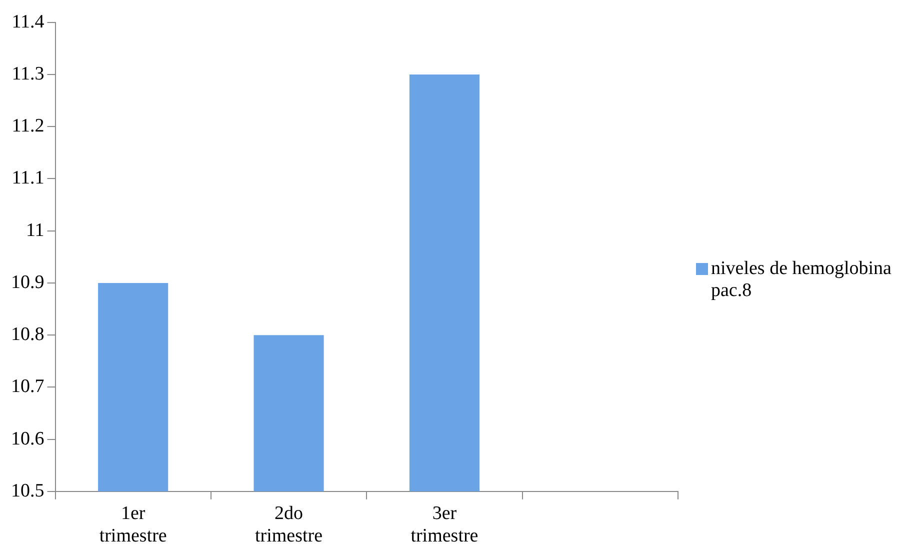 This screenshot has width=903, height=559. Describe the element at coordinates (28, 126) in the screenshot. I see `y-tick-label: 11.2` at that location.